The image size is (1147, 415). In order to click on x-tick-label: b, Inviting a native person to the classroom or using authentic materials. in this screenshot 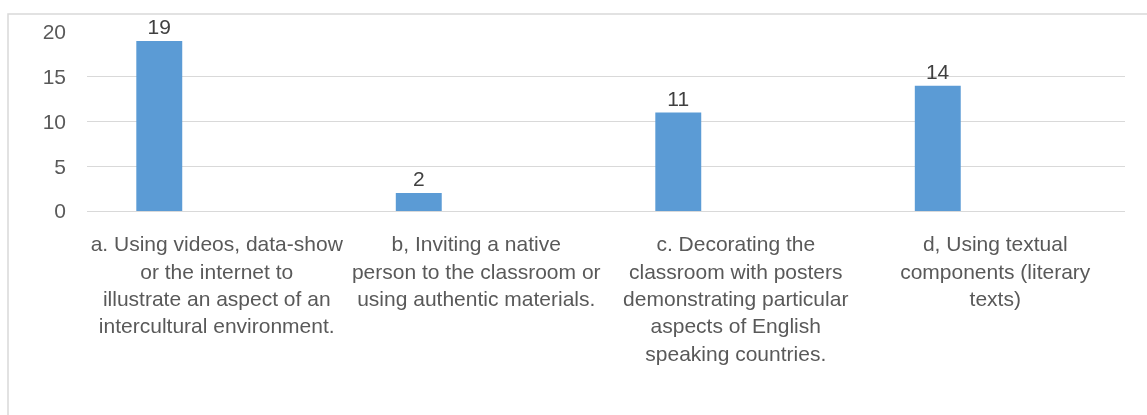, I will do `click(476, 271)`.